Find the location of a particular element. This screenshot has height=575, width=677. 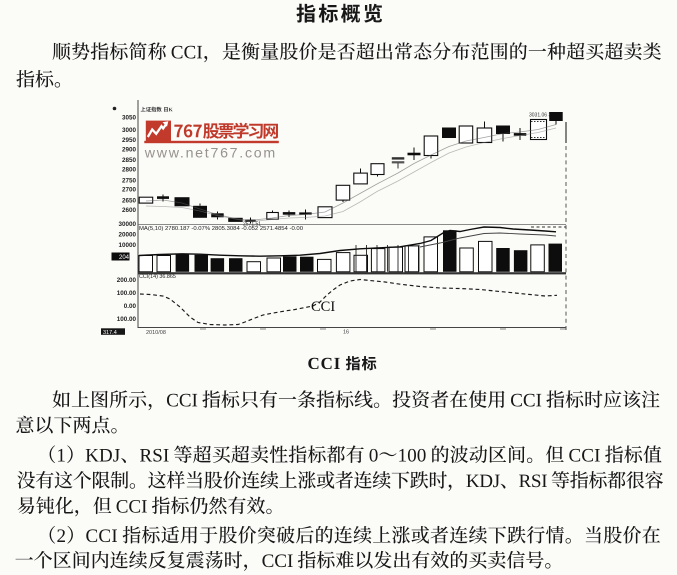

svg-text: 2700 is located at coordinates (129, 190).